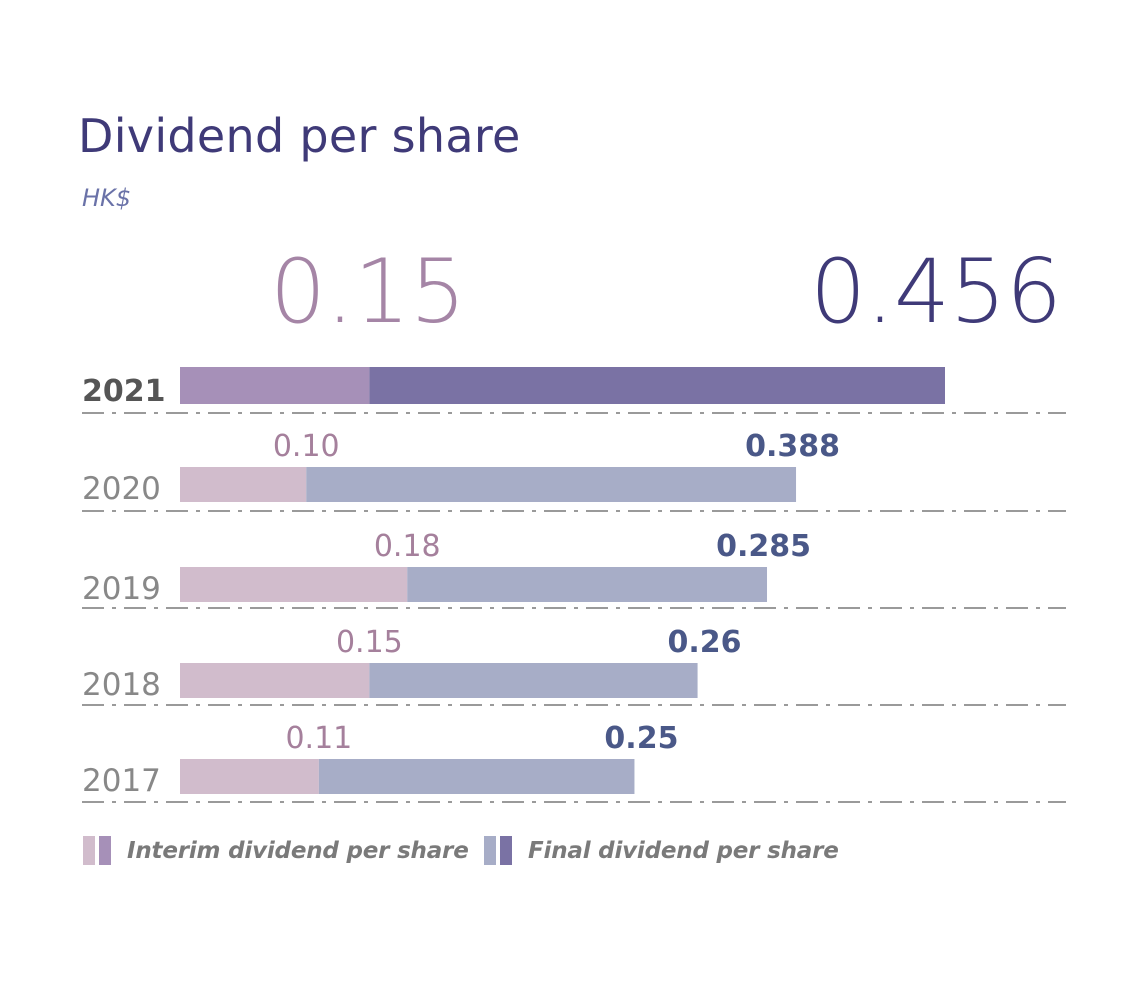 The height and width of the screenshot is (990, 1148). What do you see at coordinates (107, 198) in the screenshot?
I see `unit-label: HK$` at bounding box center [107, 198].